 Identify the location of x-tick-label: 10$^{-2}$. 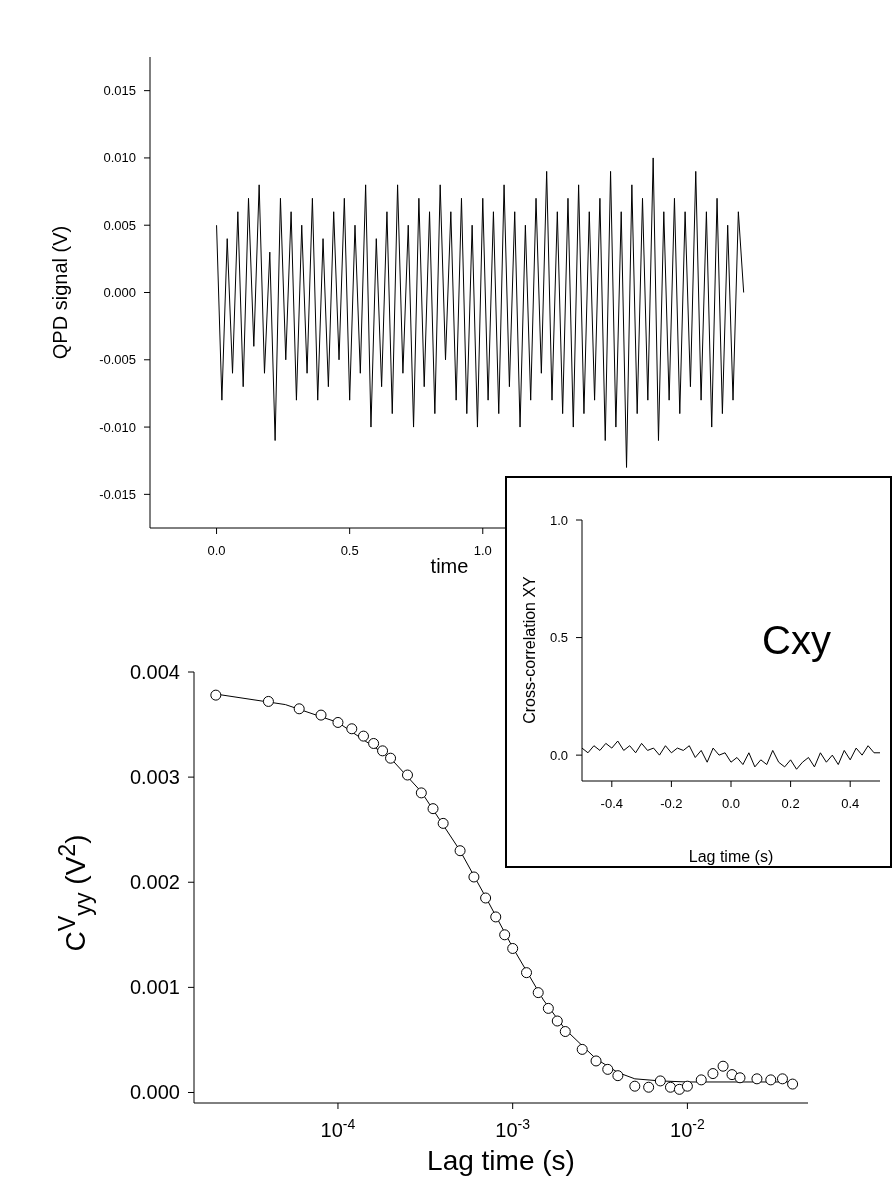
(687, 1128).